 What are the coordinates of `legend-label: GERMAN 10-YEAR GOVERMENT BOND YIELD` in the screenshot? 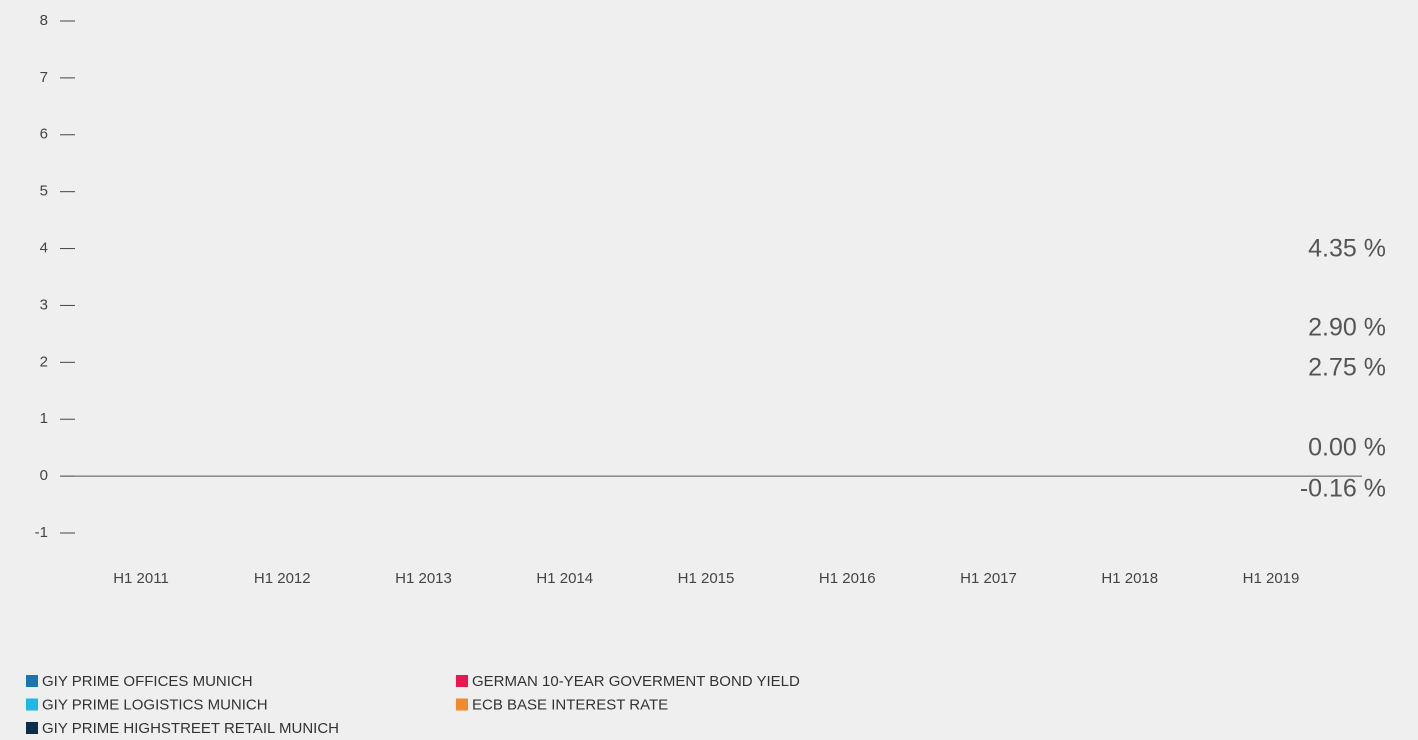 It's located at (636, 681).